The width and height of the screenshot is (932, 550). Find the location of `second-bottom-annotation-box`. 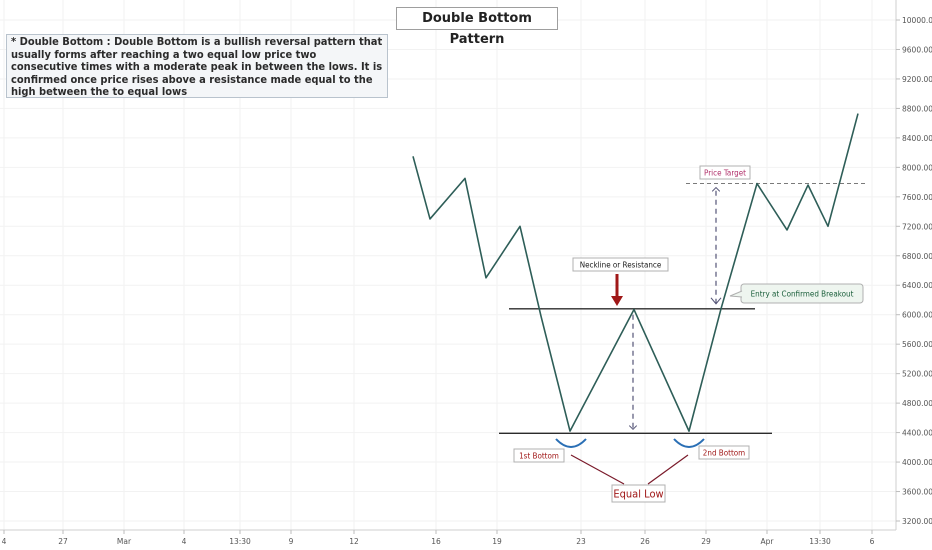

second-bottom-annotation-box is located at coordinates (724, 452).